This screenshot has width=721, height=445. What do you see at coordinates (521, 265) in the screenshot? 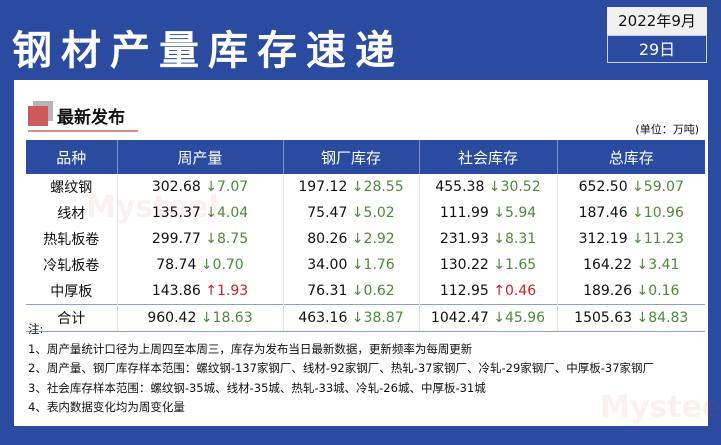
I see `change-value: 1.65` at bounding box center [521, 265].